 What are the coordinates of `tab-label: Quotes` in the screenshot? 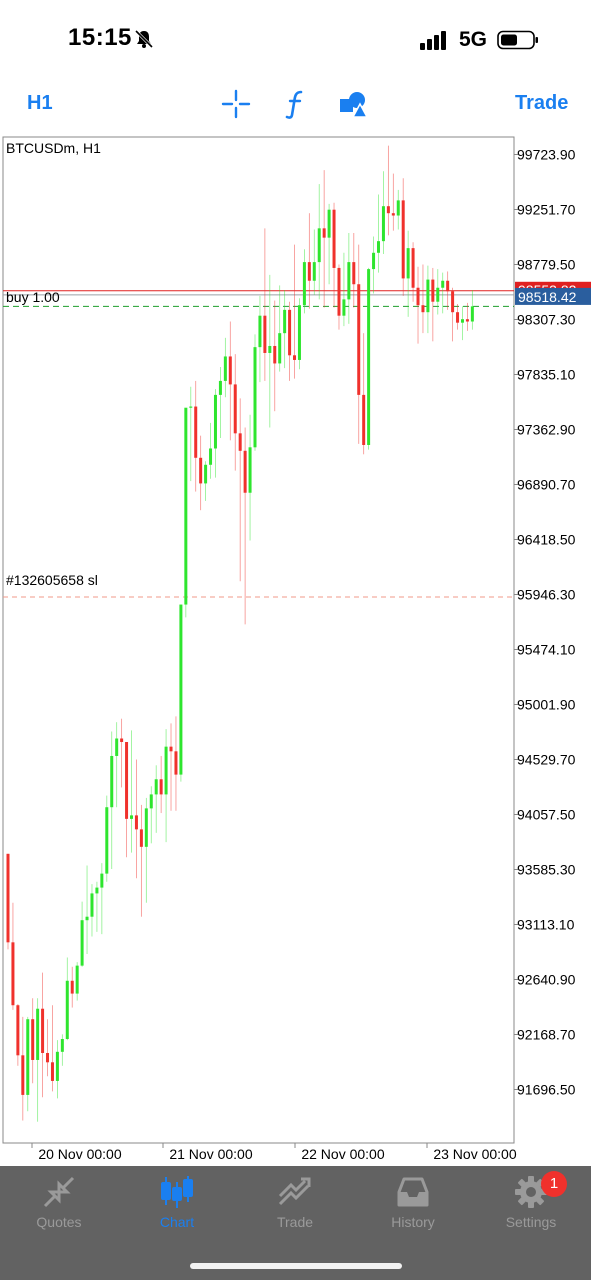 It's located at (59, 1222).